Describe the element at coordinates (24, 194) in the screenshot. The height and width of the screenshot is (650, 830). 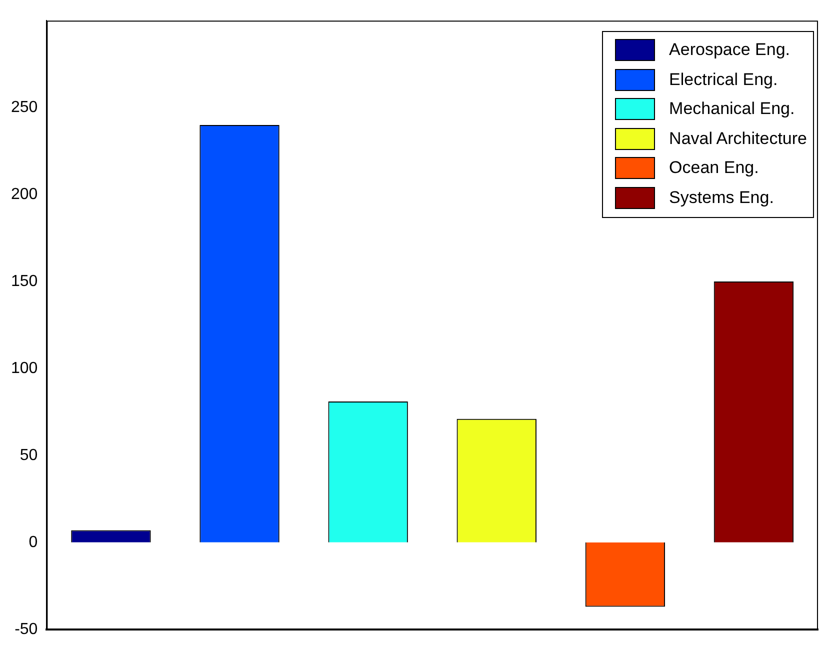
I see `y-tick-label: 200` at that location.